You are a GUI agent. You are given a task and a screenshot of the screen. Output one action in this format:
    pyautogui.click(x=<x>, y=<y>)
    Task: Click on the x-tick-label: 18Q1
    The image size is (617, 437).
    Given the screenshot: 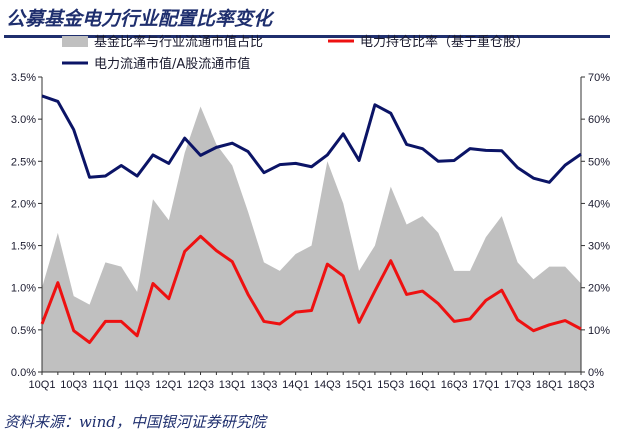 What is the action you would take?
    pyautogui.click(x=549, y=385)
    